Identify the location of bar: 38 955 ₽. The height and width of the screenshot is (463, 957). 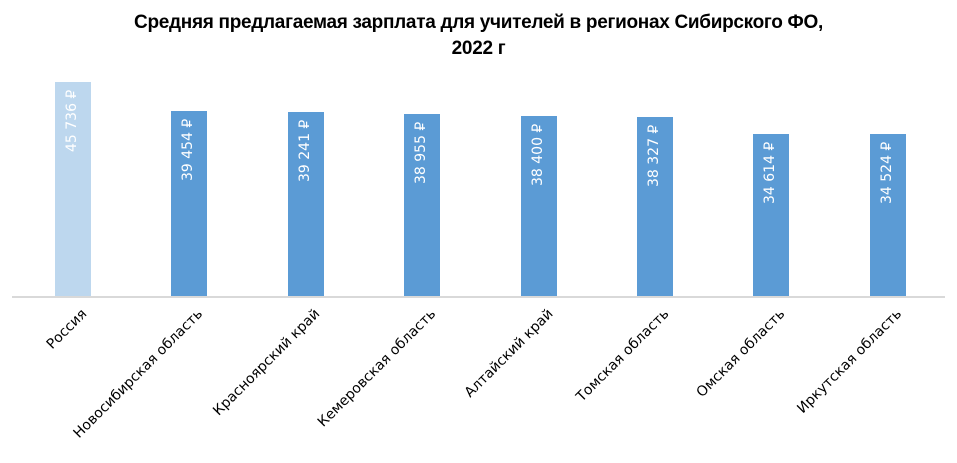
(422, 205).